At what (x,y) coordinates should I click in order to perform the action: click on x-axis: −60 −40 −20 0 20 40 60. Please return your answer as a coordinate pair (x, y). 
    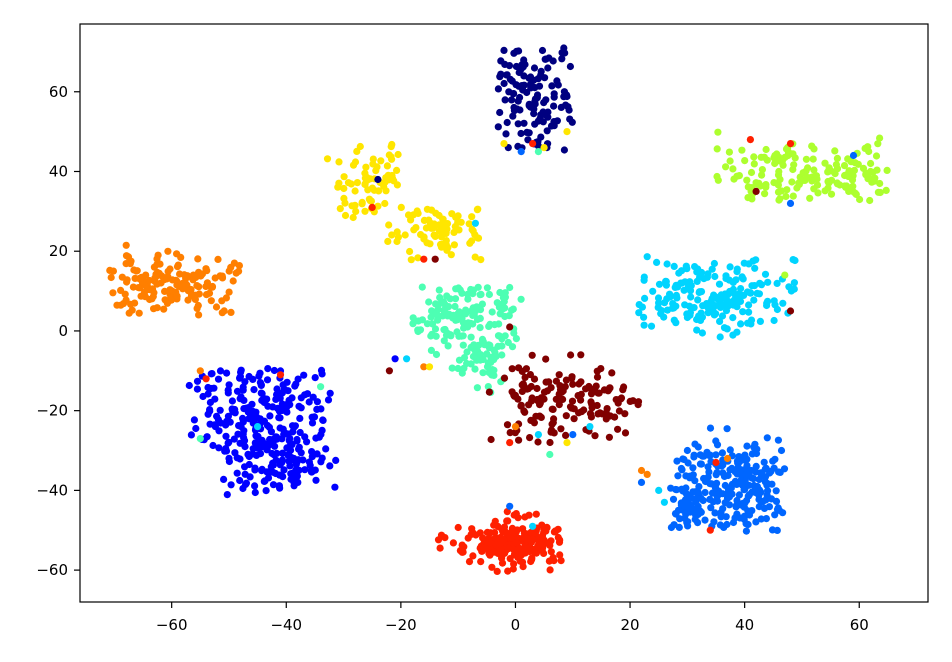
    Looking at the image, I should click on (512, 618).